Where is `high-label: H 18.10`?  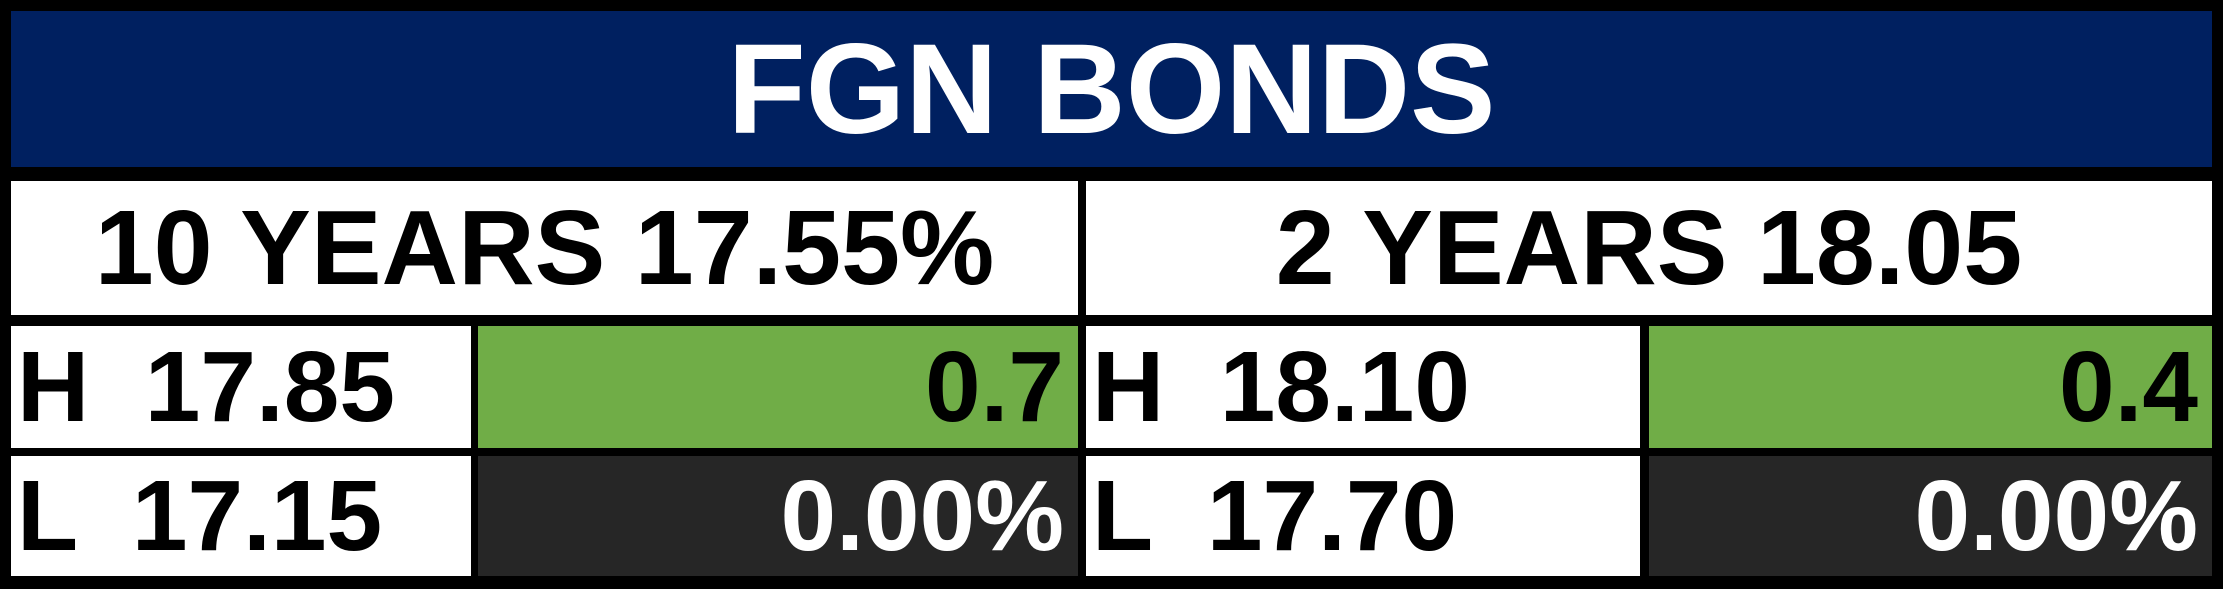 high-label: H 18.10 is located at coordinates (1363, 387).